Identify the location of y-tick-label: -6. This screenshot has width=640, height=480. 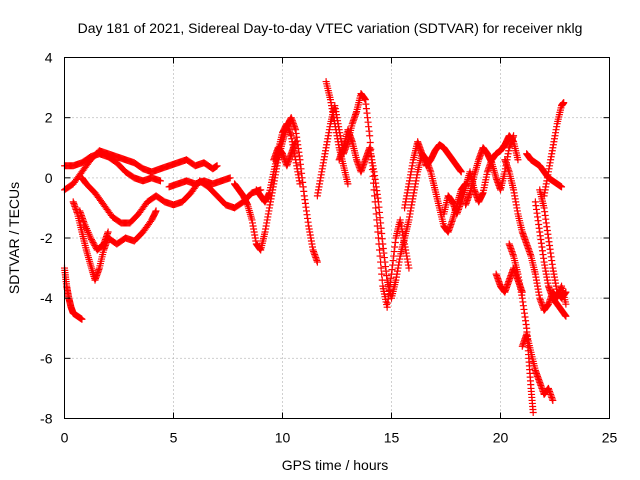
(46, 358).